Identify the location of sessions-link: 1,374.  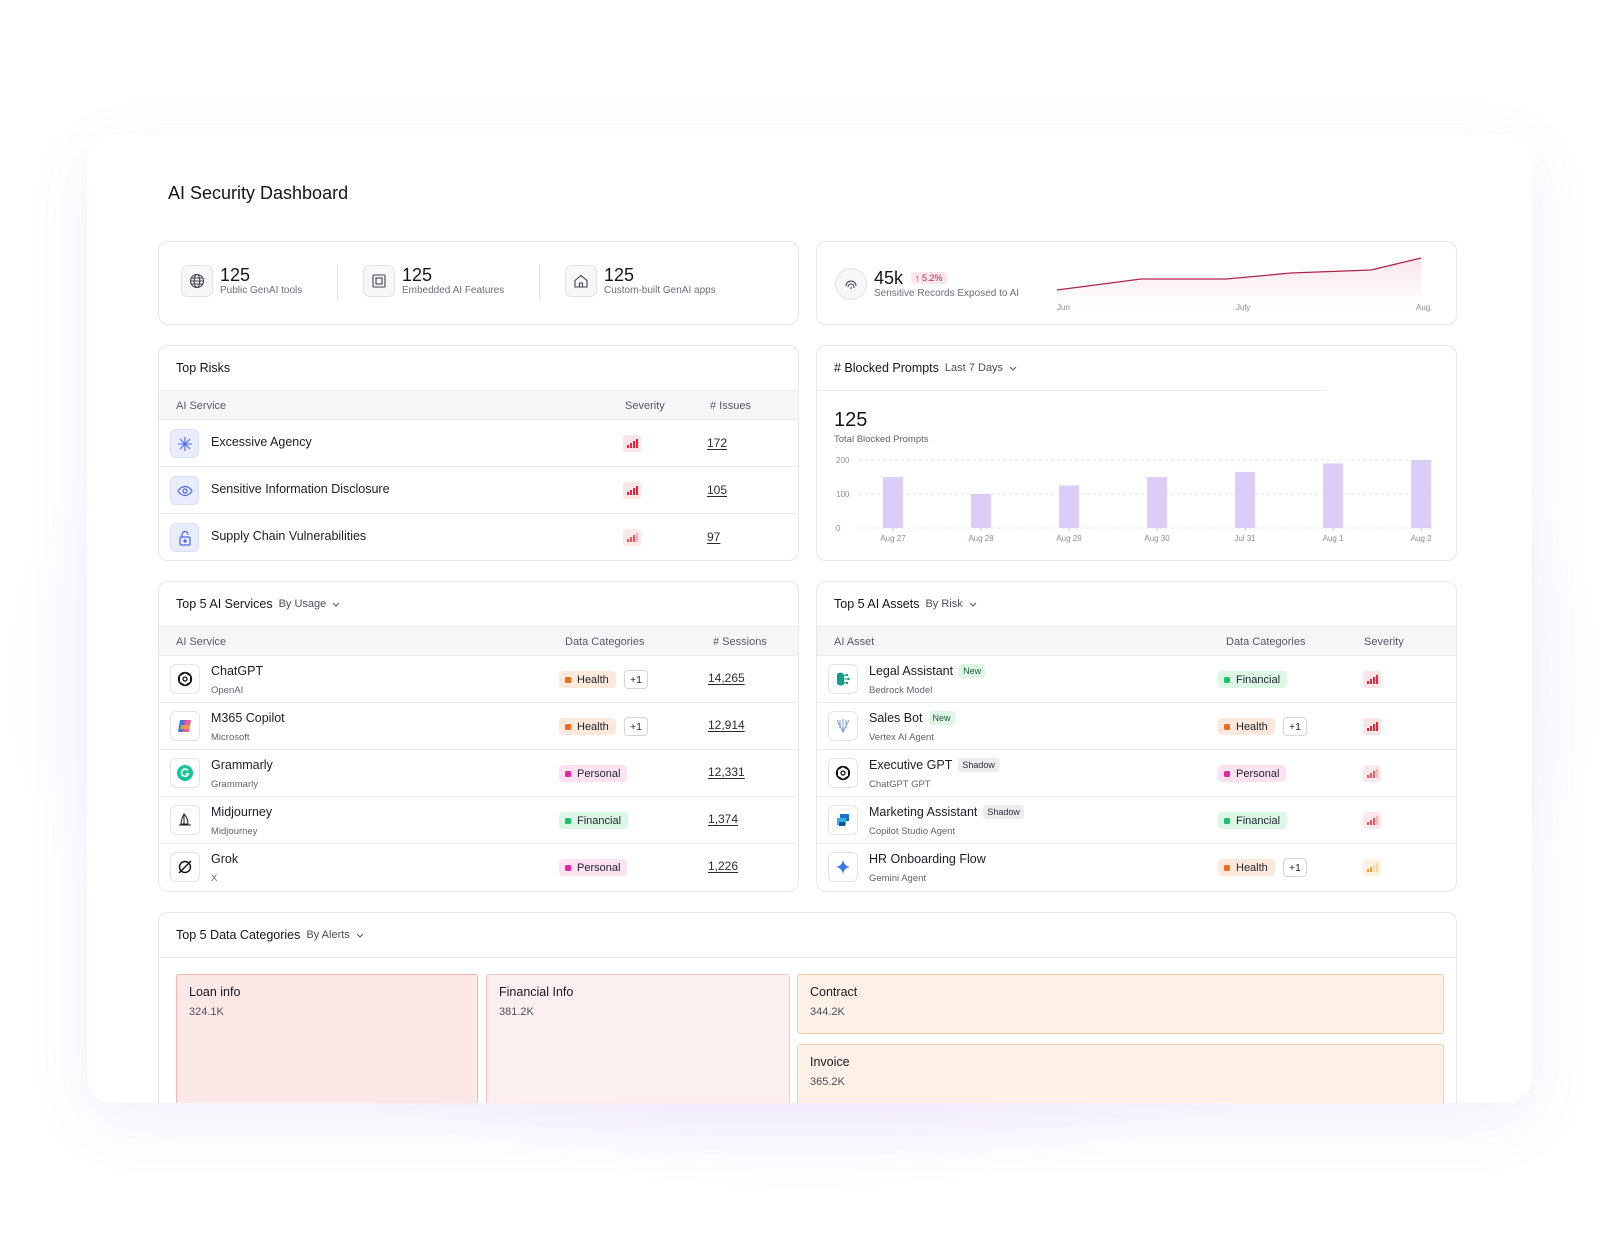
(723, 819).